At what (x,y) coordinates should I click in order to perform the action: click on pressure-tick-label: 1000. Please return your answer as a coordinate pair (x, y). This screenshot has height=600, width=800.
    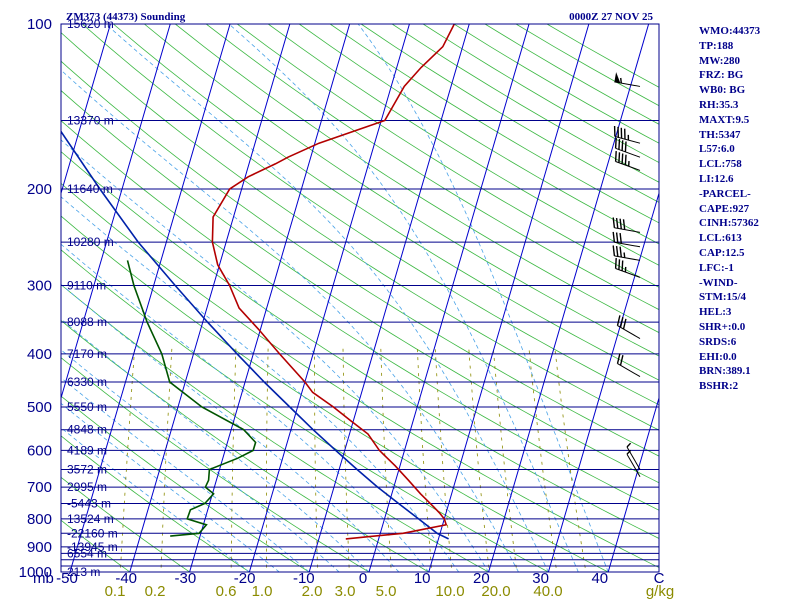
    Looking at the image, I should click on (35, 572).